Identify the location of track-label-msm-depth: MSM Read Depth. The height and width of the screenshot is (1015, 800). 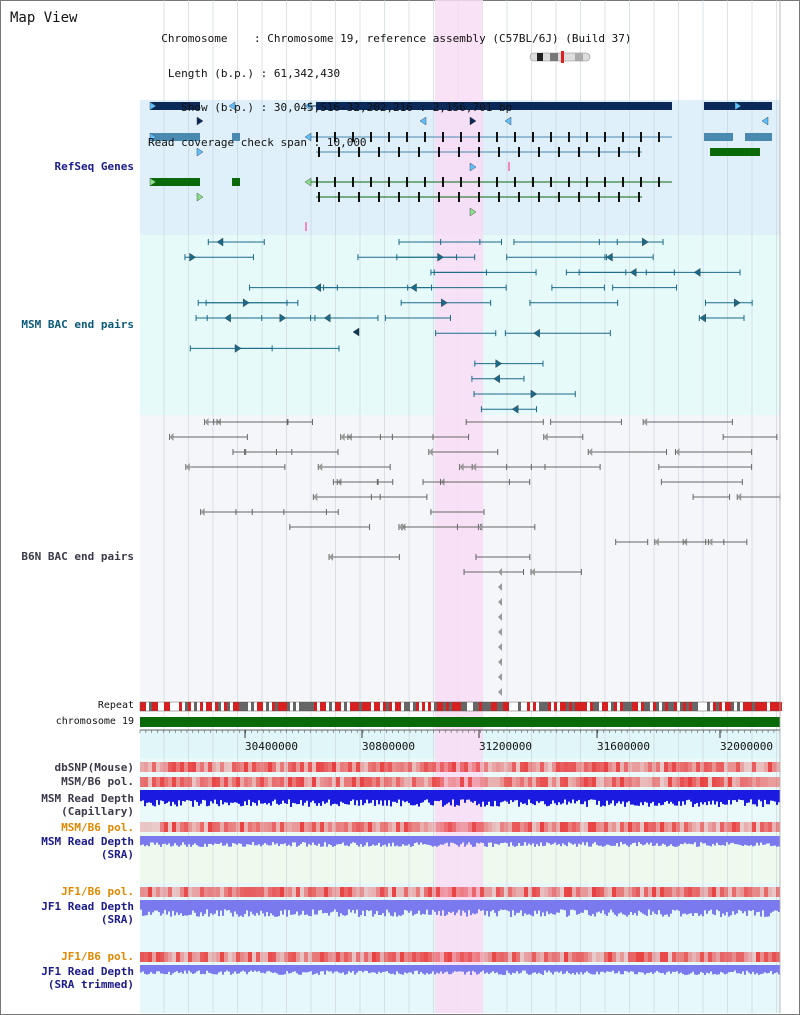
(87, 798).